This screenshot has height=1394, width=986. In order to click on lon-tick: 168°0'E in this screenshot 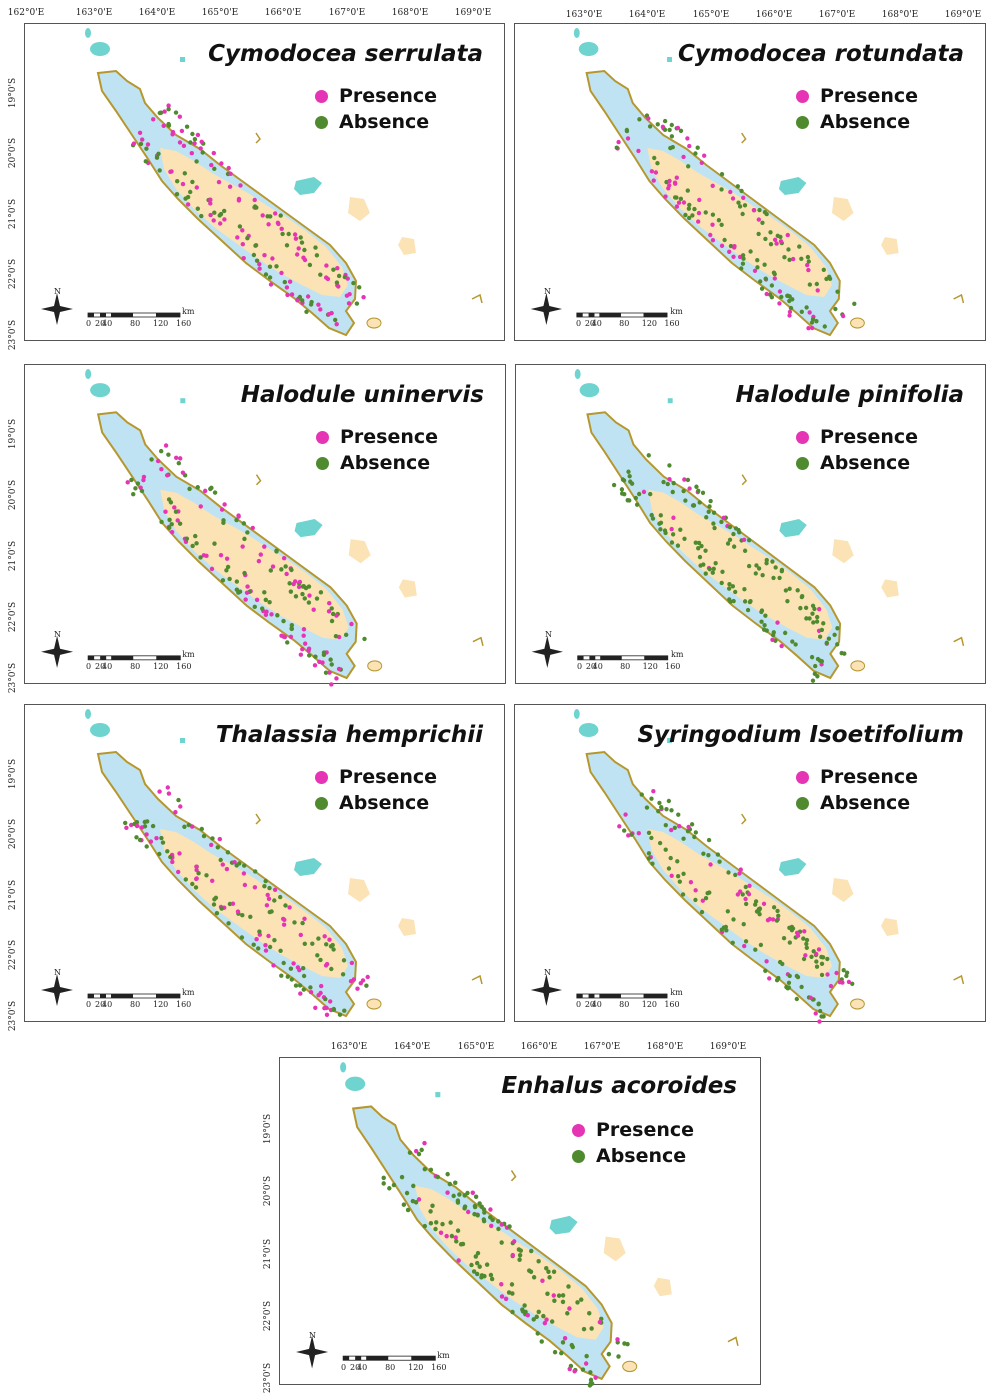, I will do `click(900, 15)`.